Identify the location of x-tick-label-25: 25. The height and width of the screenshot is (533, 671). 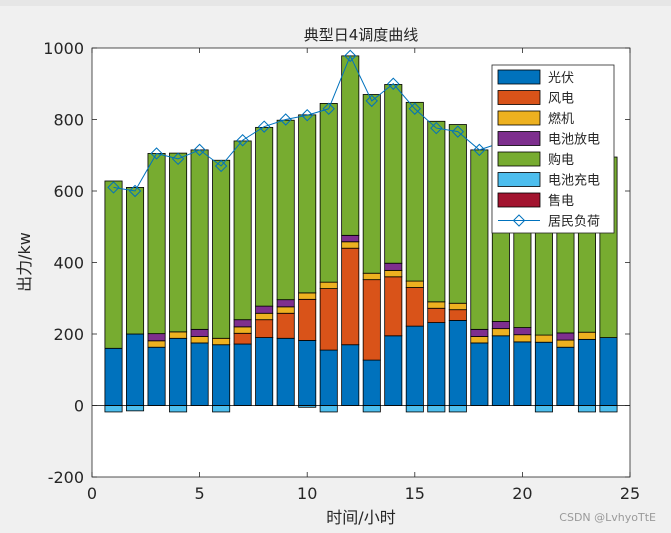
(630, 493).